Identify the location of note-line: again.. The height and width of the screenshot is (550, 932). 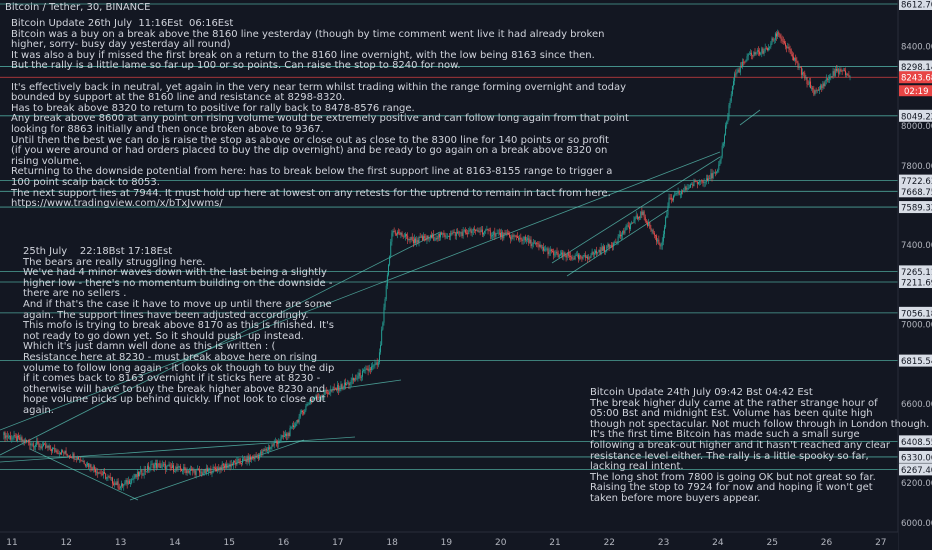
(38, 410).